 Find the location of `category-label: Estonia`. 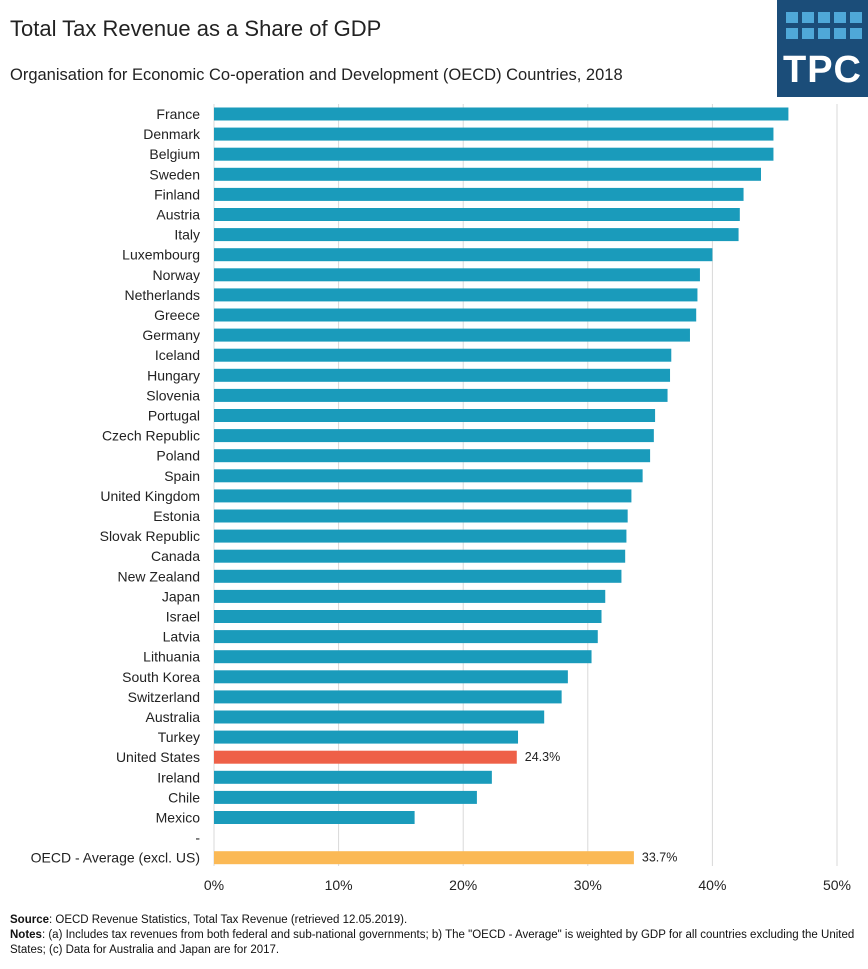

category-label: Estonia is located at coordinates (176, 516).